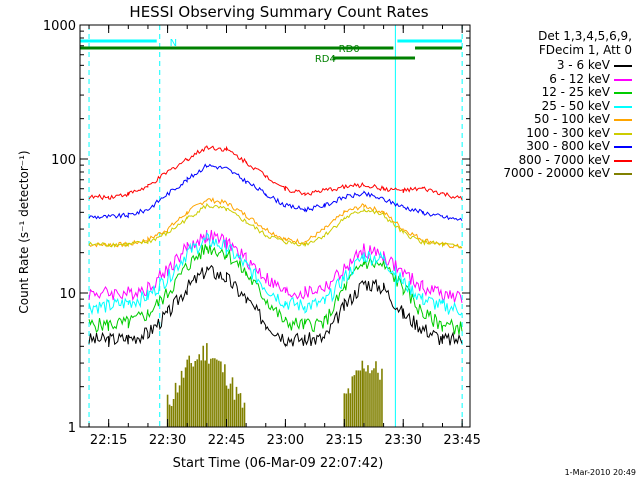  What do you see at coordinates (461, 440) in the screenshot?
I see `x-tick-label: 23:45` at bounding box center [461, 440].